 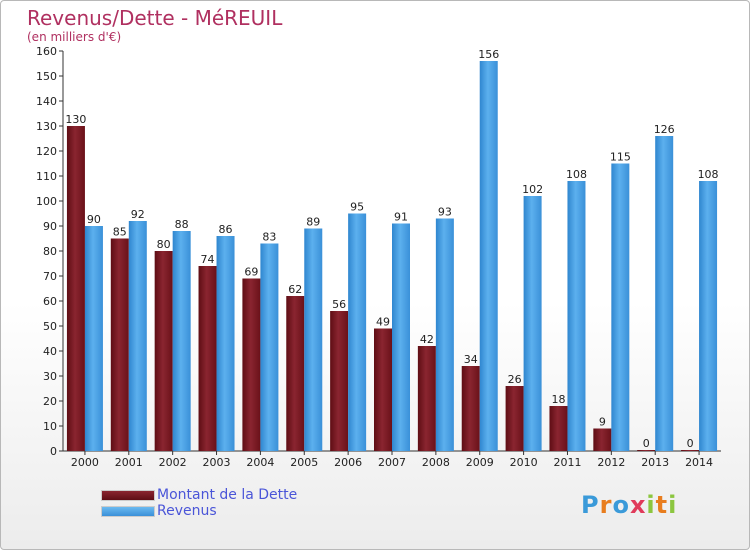 I want to click on y-tick-label: 60, so click(x=50, y=301).